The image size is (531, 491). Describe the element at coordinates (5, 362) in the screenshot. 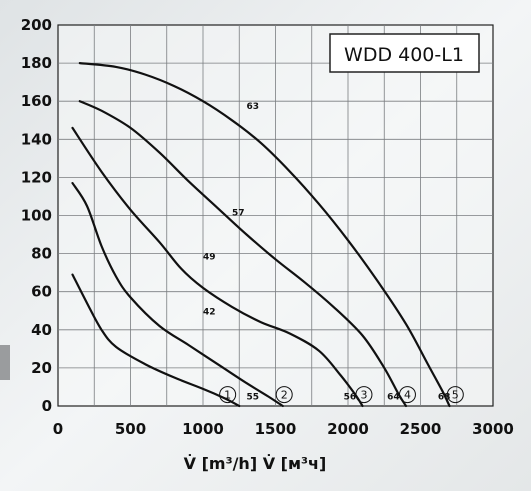

I see `background-swatch` at that location.